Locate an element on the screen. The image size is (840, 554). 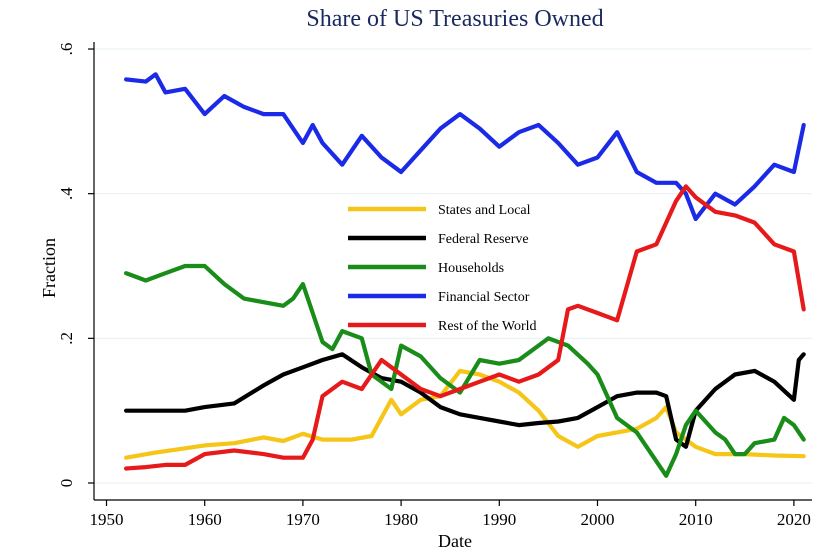
y-tick-label: .4 is located at coordinates (66, 193).